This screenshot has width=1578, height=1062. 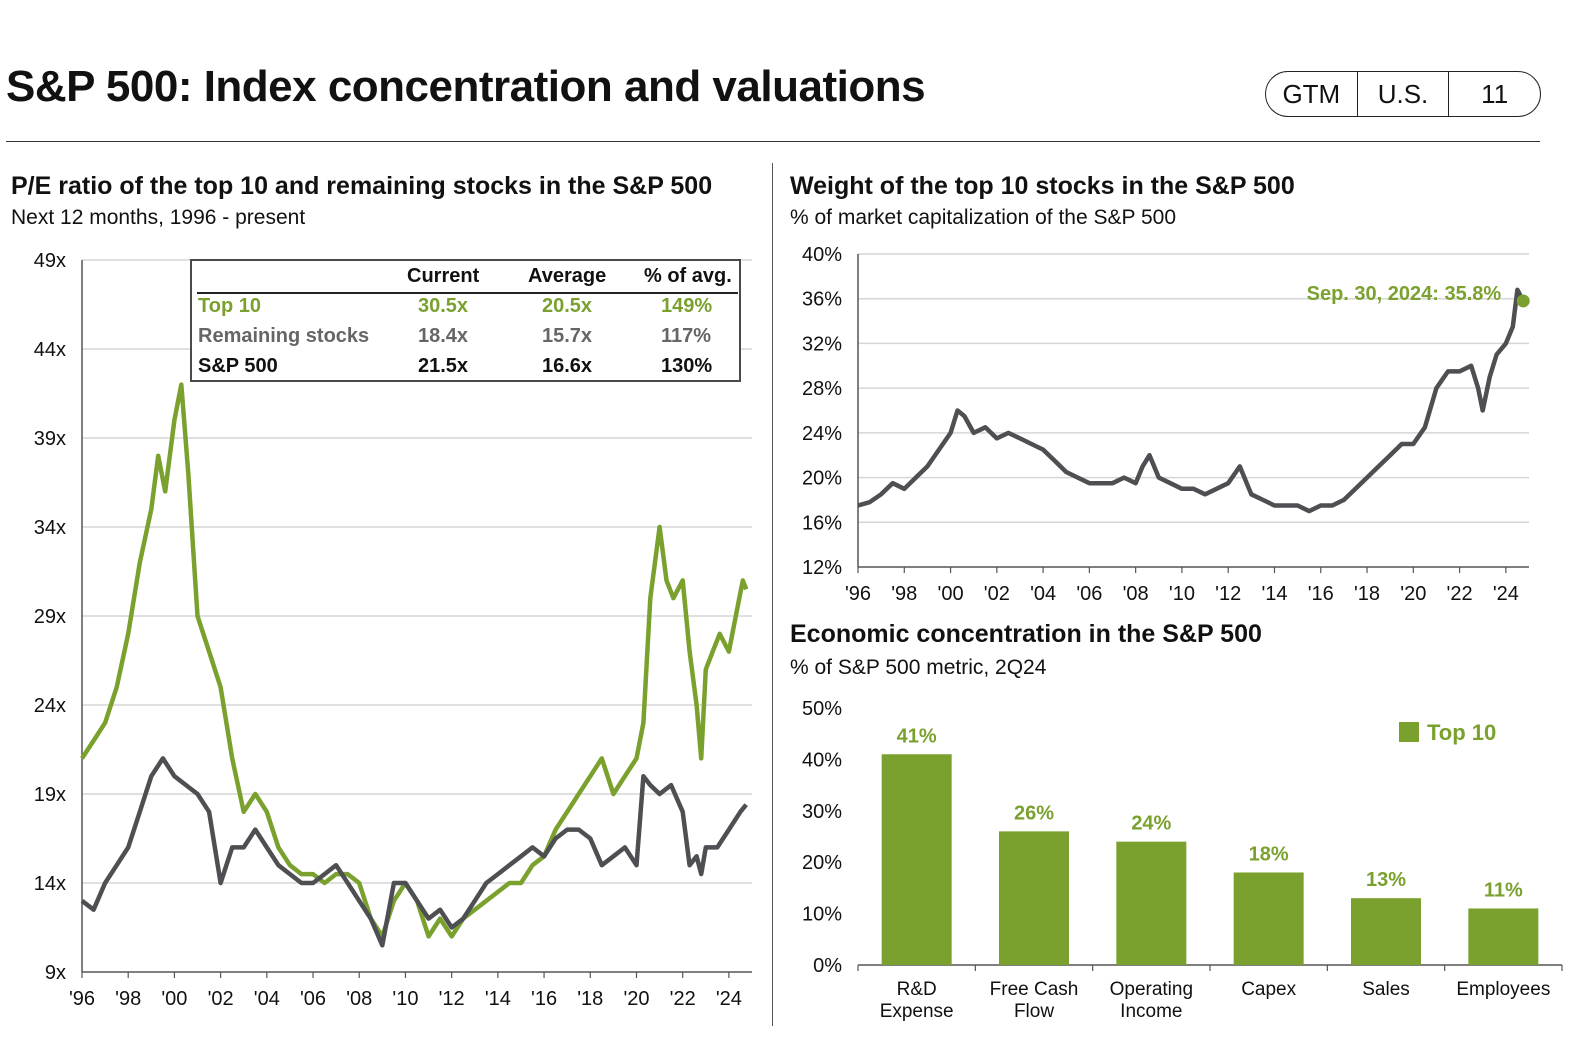 I want to click on y-tick-label: 9x, so click(x=55, y=973).